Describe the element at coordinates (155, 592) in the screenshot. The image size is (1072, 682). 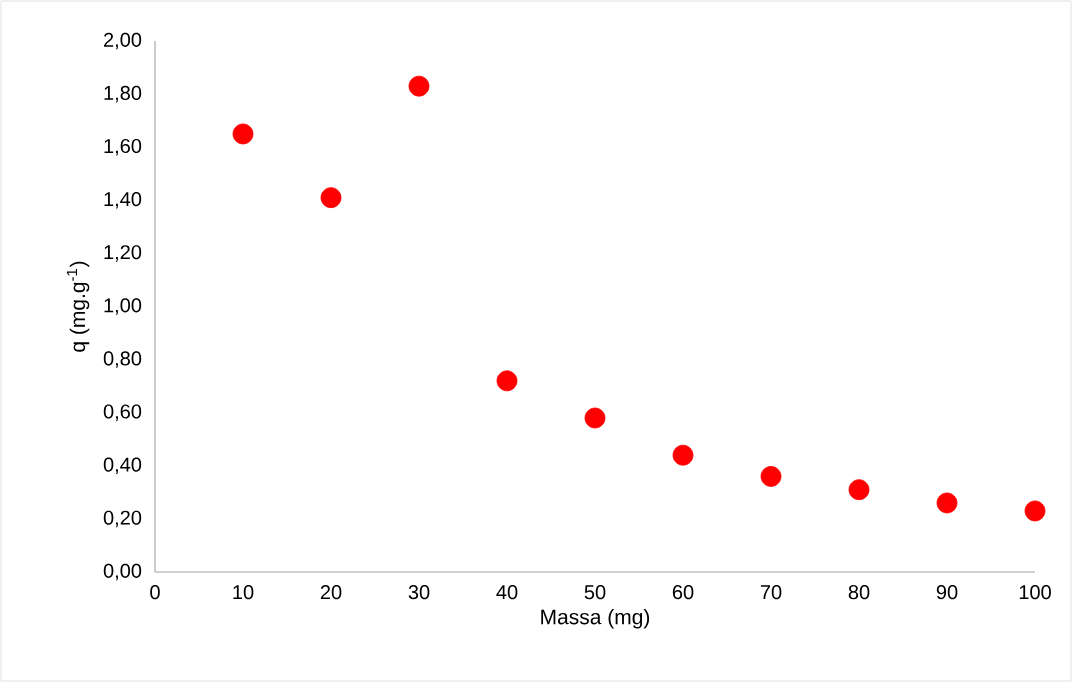
I see `x-tick-label: 0` at that location.